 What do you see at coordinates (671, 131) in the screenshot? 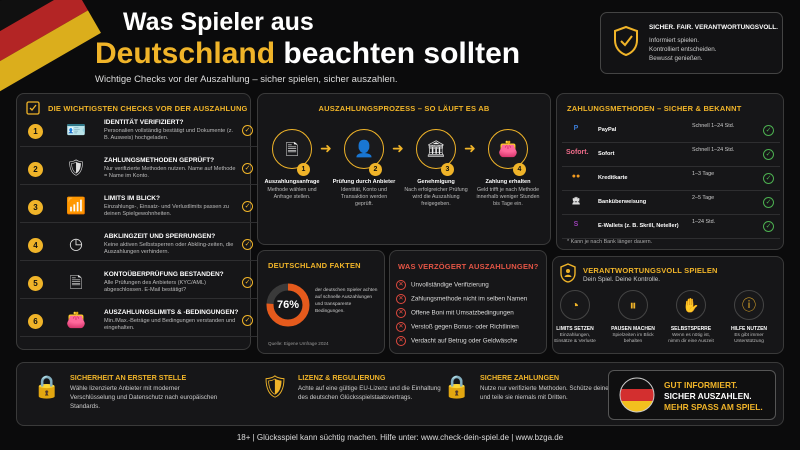
I see `payment-row: P PayPal Schnell 1–24 Std. ✓` at bounding box center [671, 131].